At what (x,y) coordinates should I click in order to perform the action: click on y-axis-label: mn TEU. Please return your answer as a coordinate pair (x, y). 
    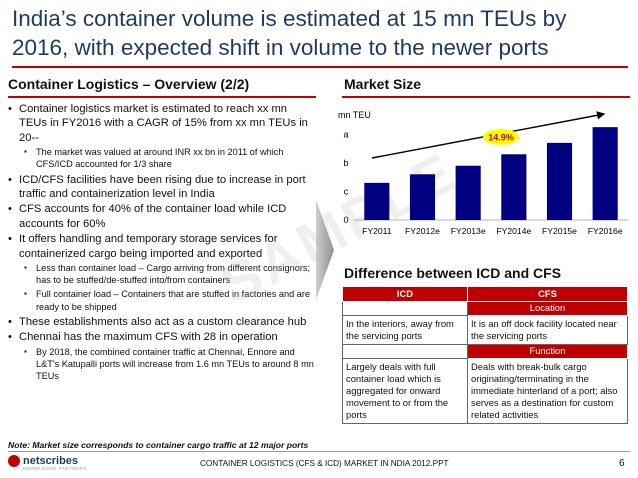
    Looking at the image, I should click on (354, 115).